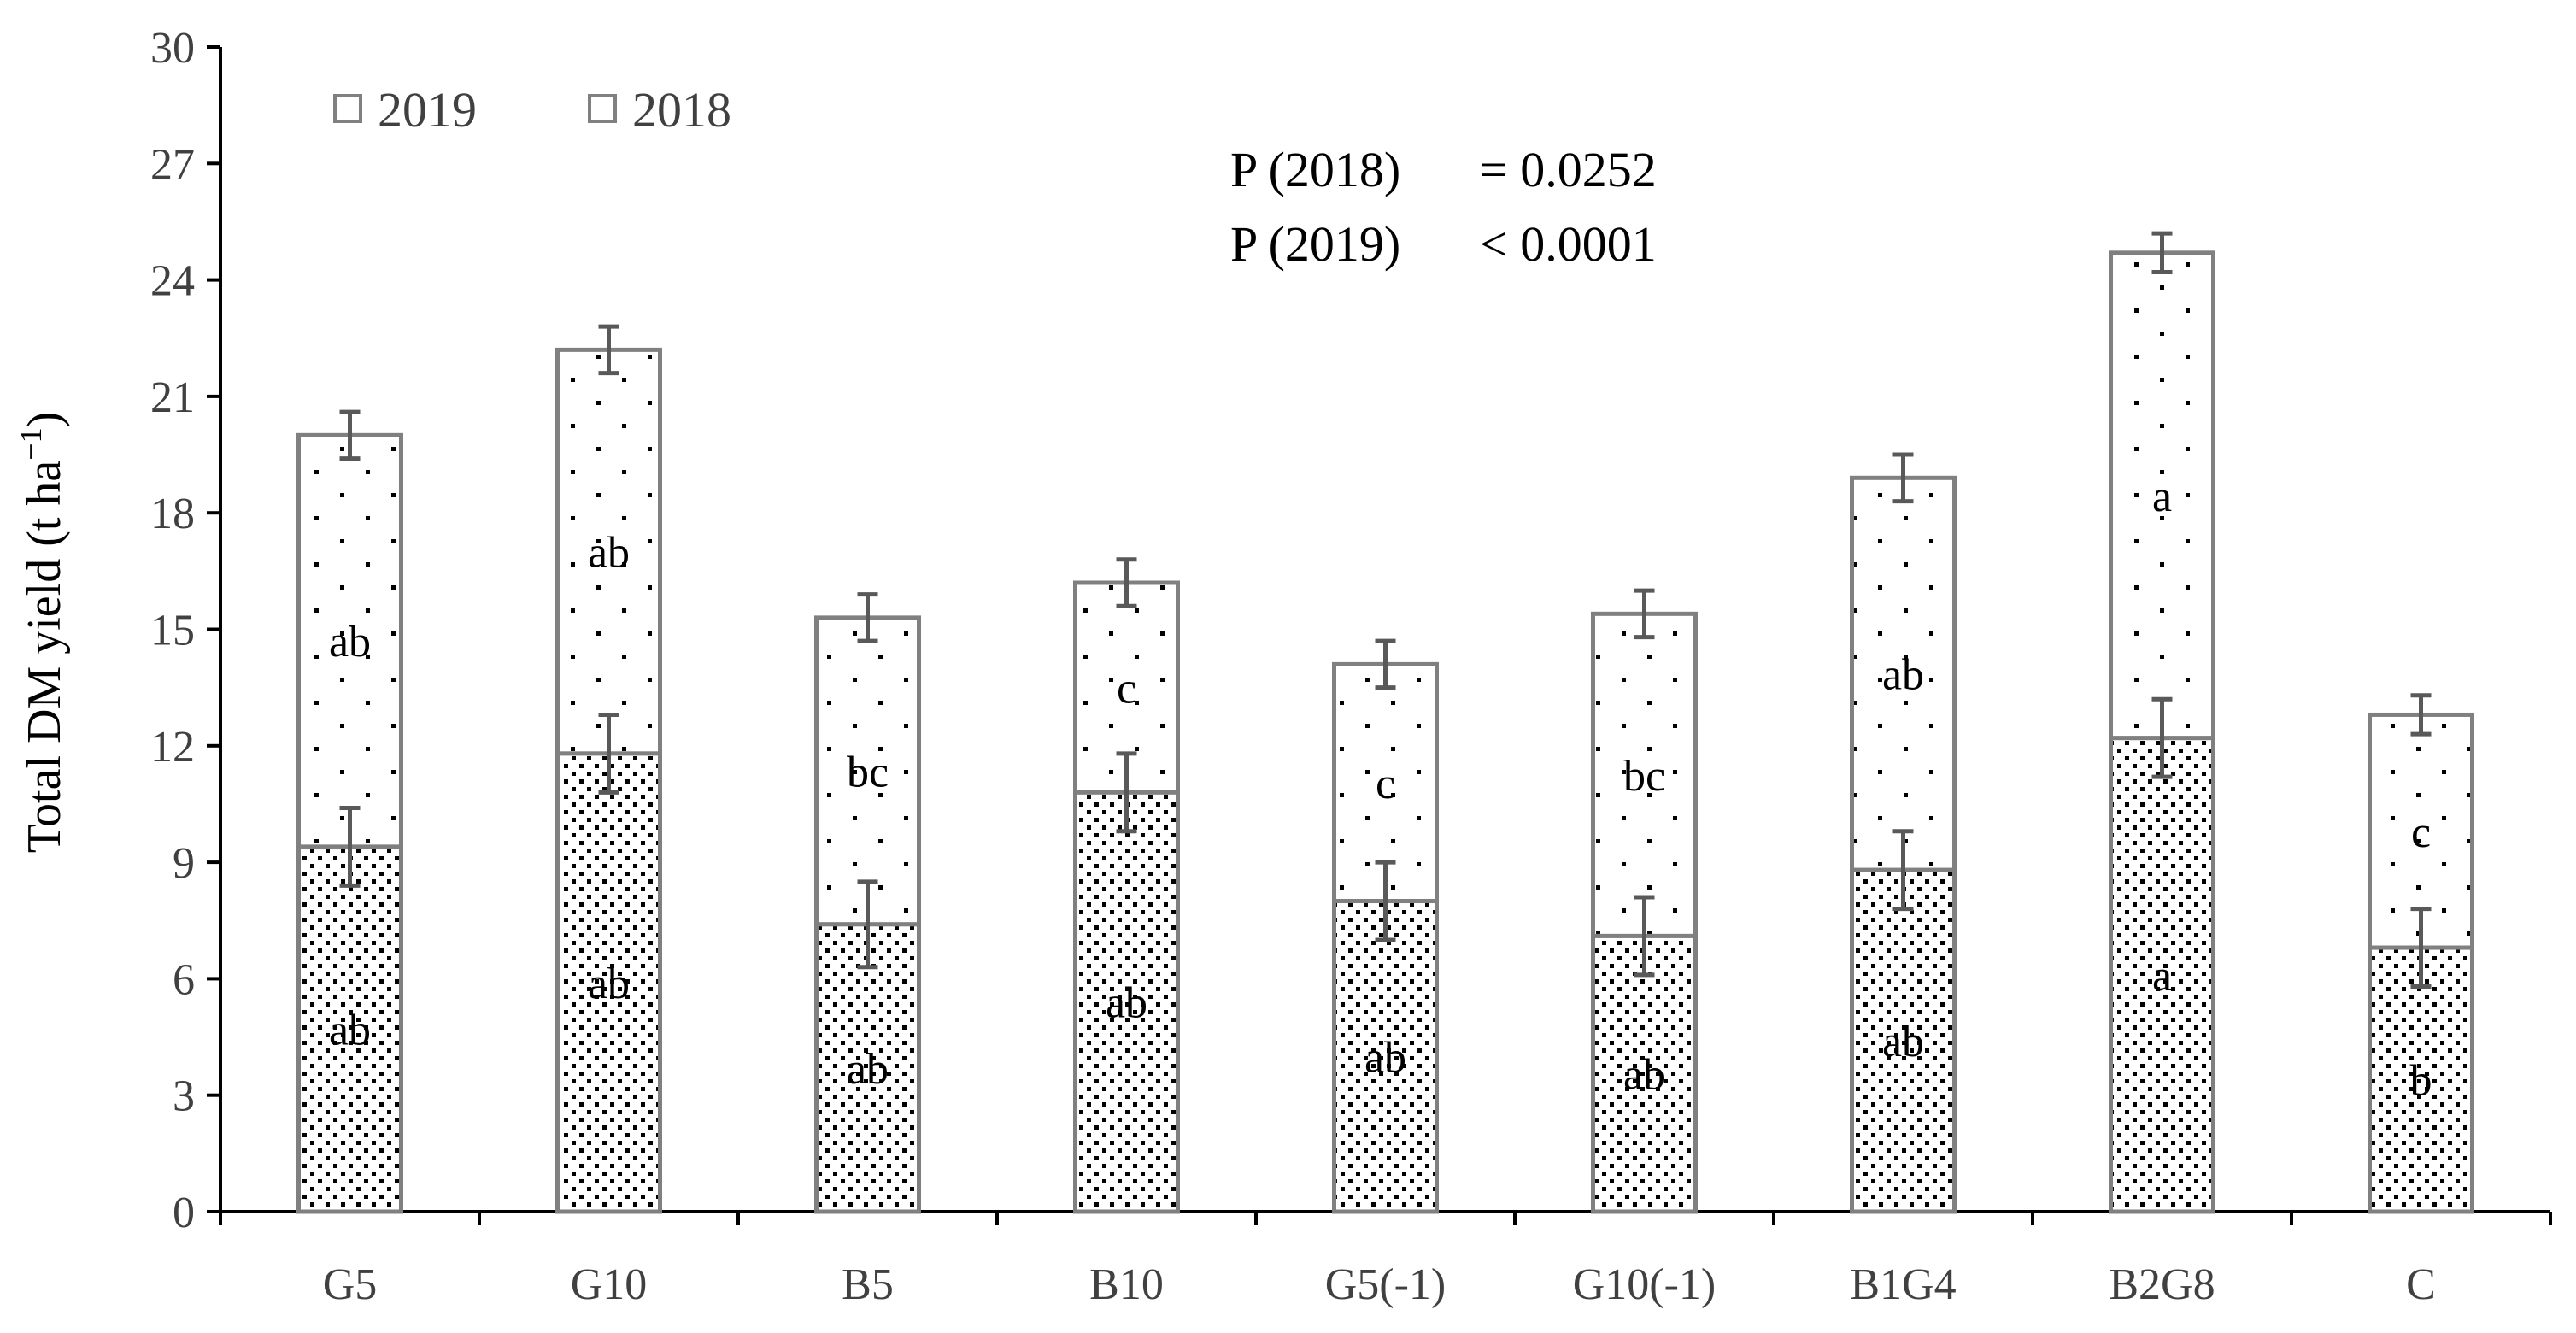  Describe the element at coordinates (1644, 1284) in the screenshot. I see `x-category-label: G10(-1)` at that location.